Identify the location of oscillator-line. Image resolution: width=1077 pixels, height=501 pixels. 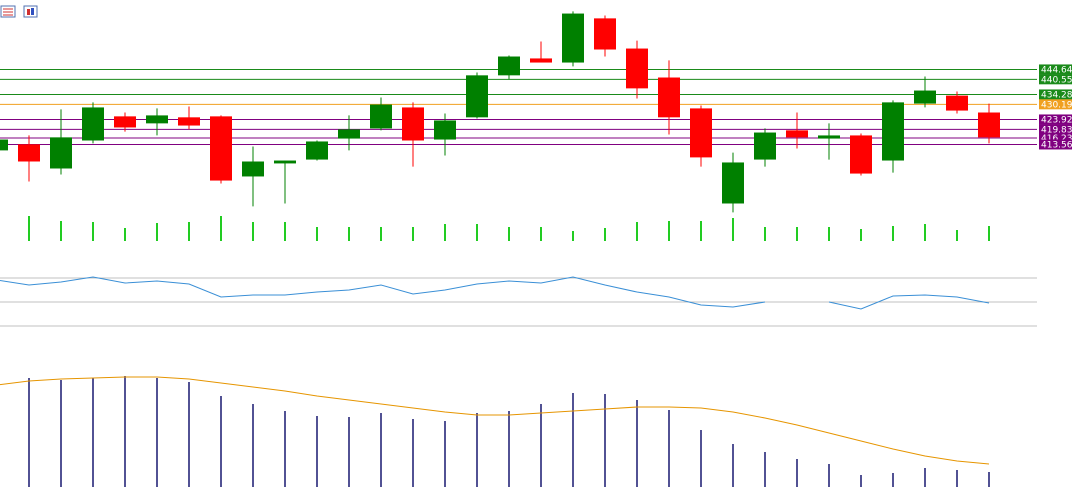
(495, 293).